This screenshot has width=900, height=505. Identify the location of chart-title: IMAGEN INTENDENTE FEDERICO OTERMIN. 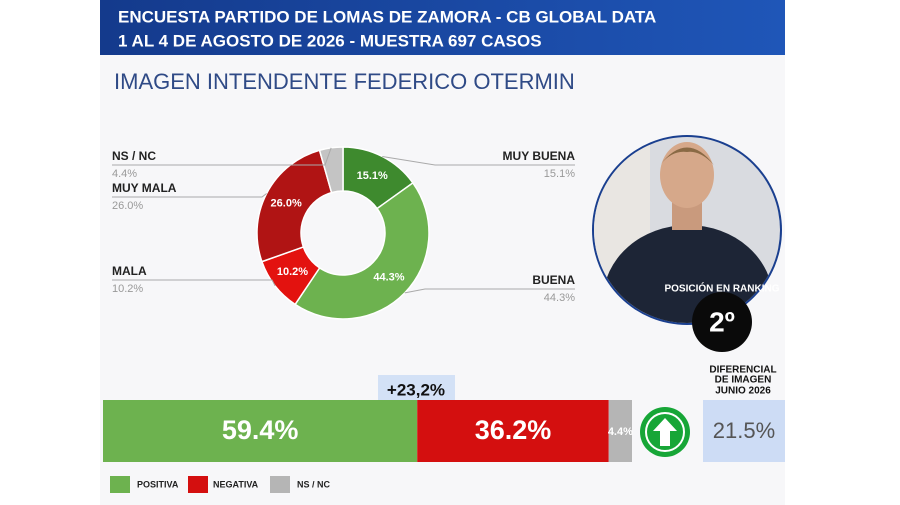
(344, 81).